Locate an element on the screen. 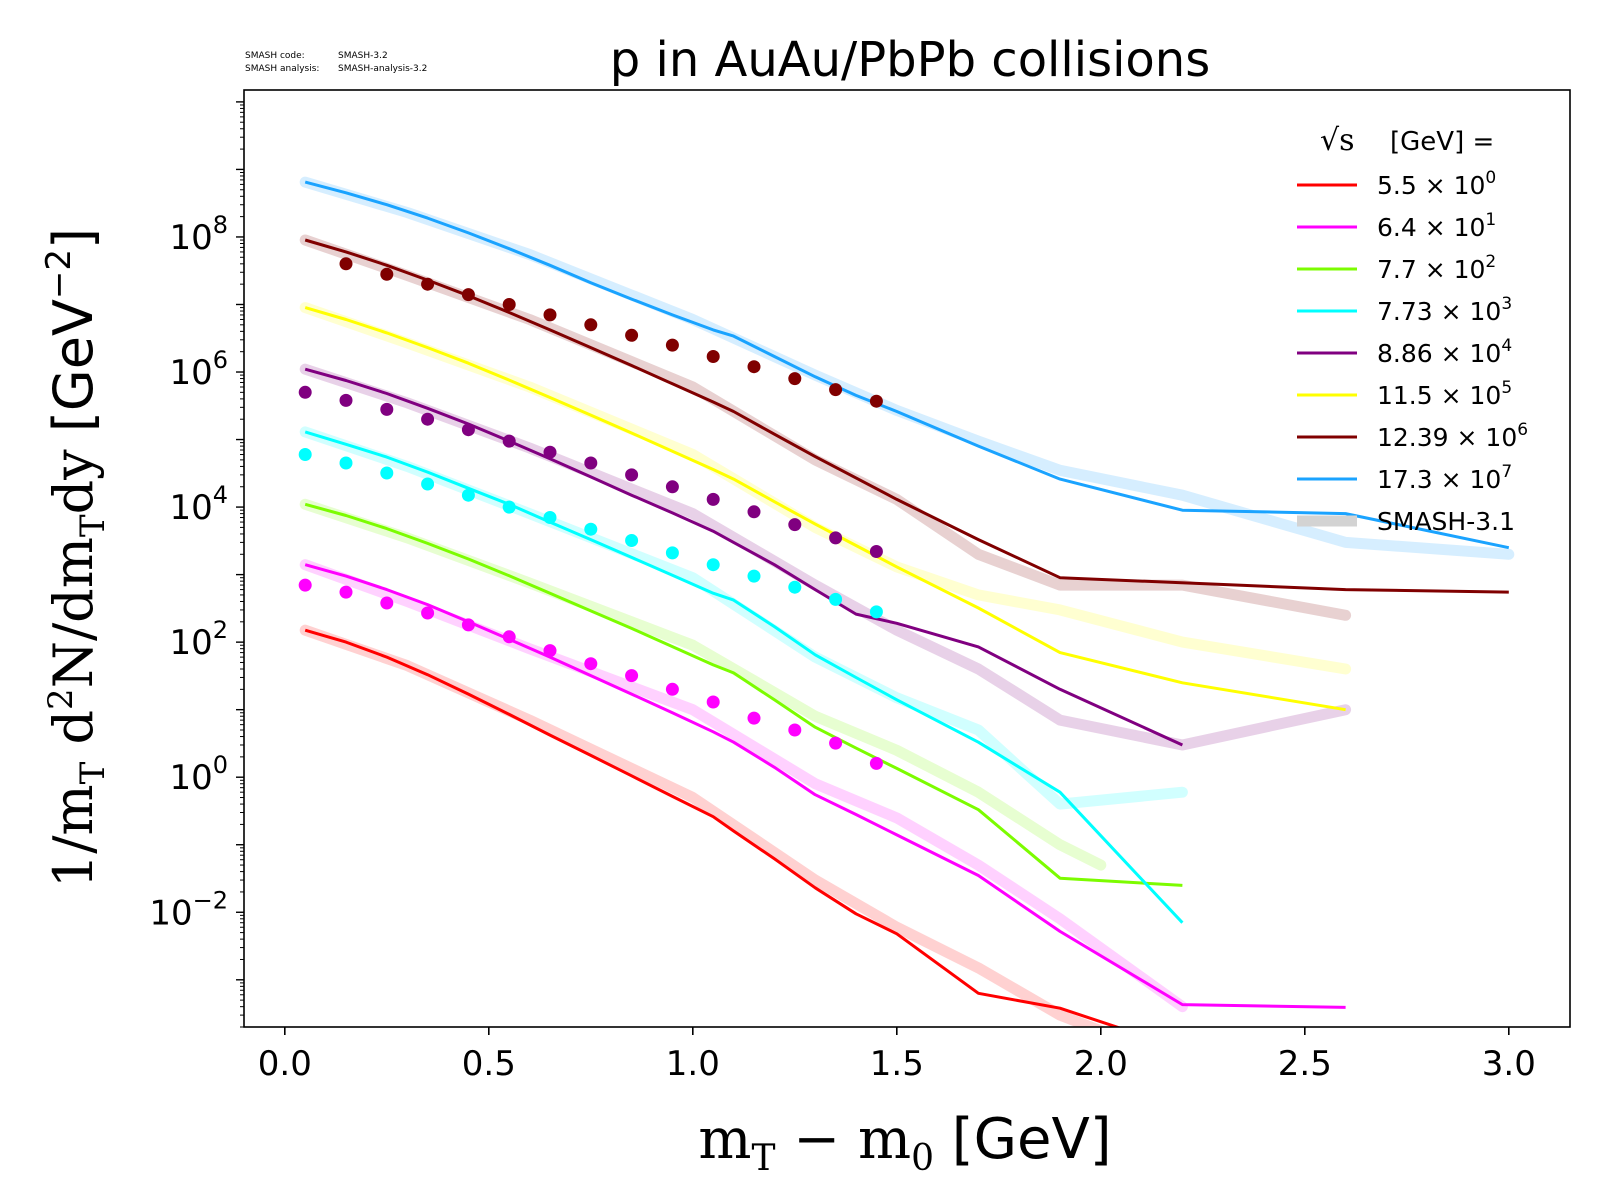  legend-label-1: 6.4 × 101 is located at coordinates (1436, 226).